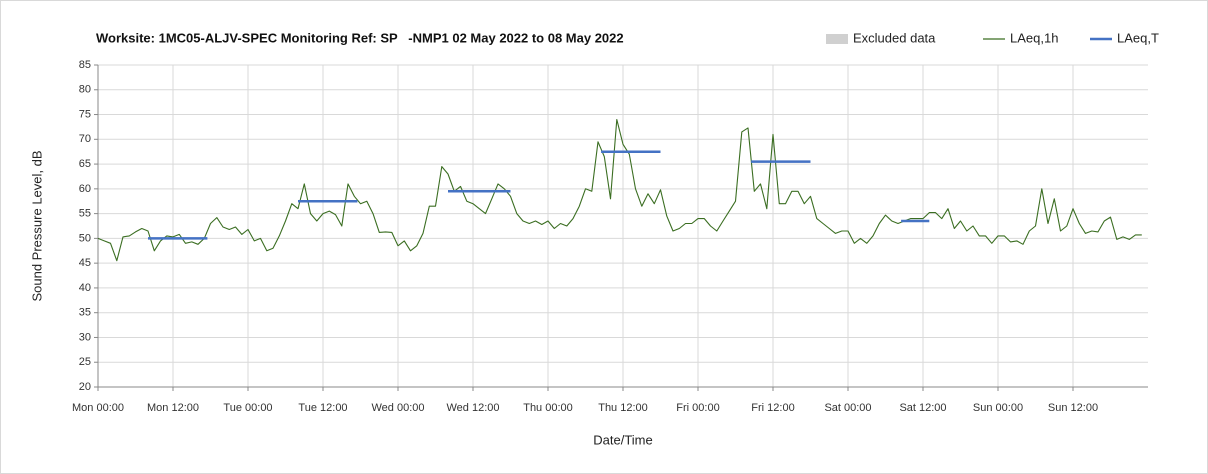 This screenshot has width=1208, height=474. Describe the element at coordinates (85, 337) in the screenshot. I see `y-tick-label: 30` at that location.